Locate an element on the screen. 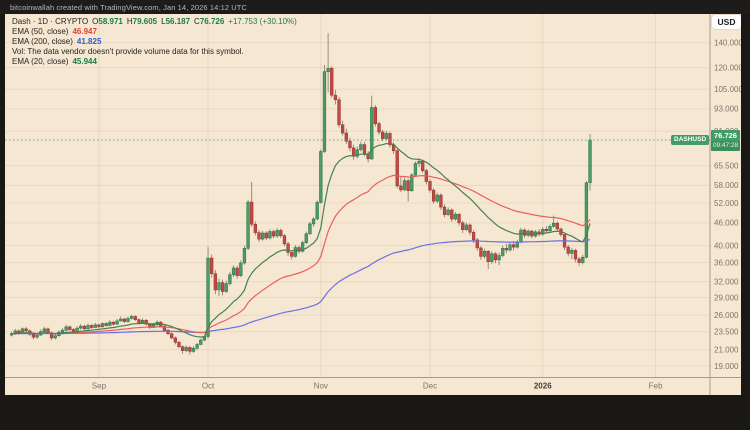 This screenshot has height=430, width=750. price-axis-label: 29.000 is located at coordinates (726, 297).